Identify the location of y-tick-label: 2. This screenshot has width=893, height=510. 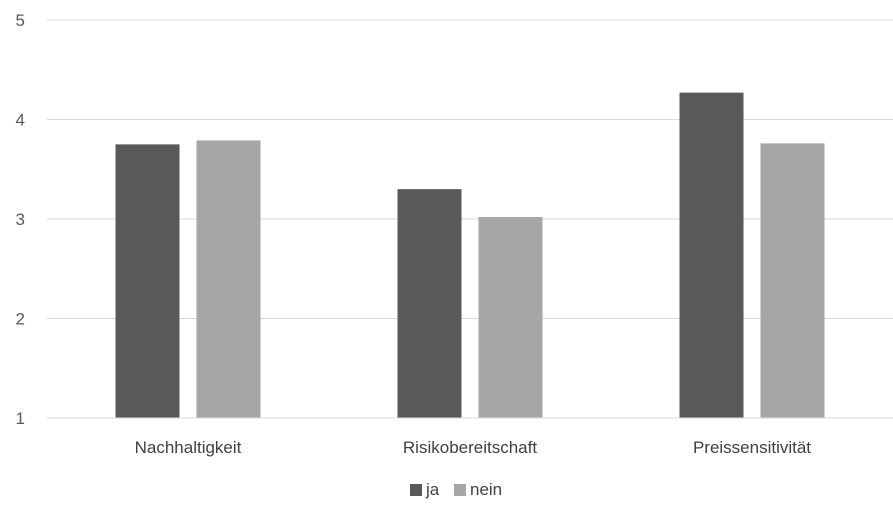
(20, 319).